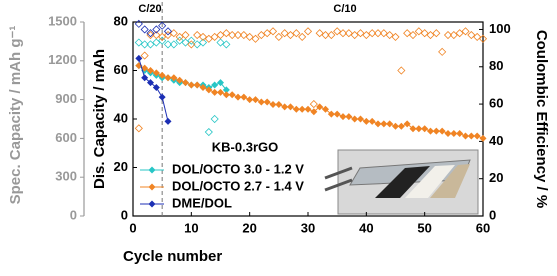  I want to click on y3-tick-label: 0, so click(73, 214).